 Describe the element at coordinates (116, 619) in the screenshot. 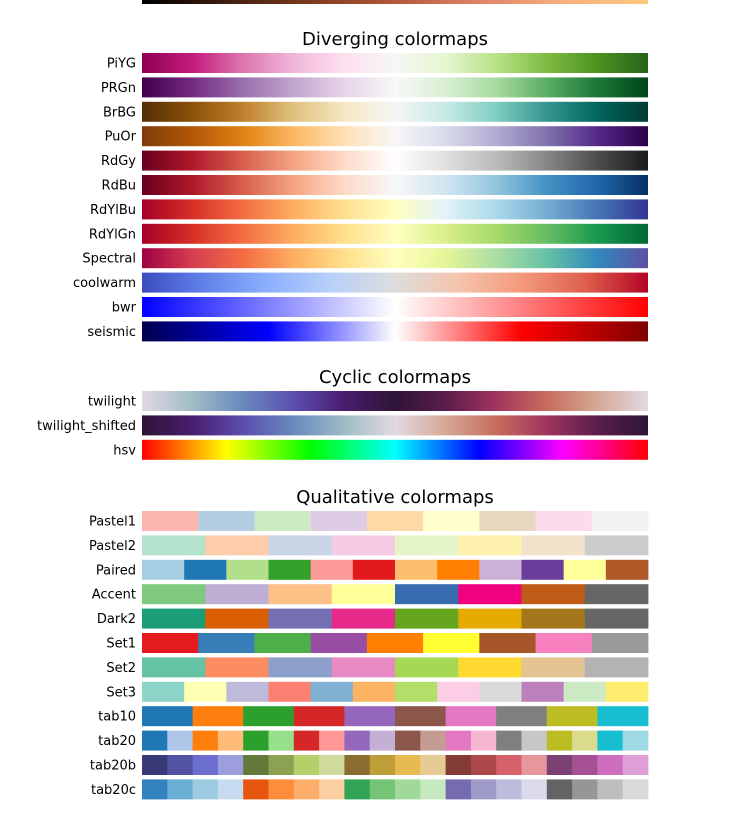

I see `colormap-label-Dark2: Dark2` at that location.